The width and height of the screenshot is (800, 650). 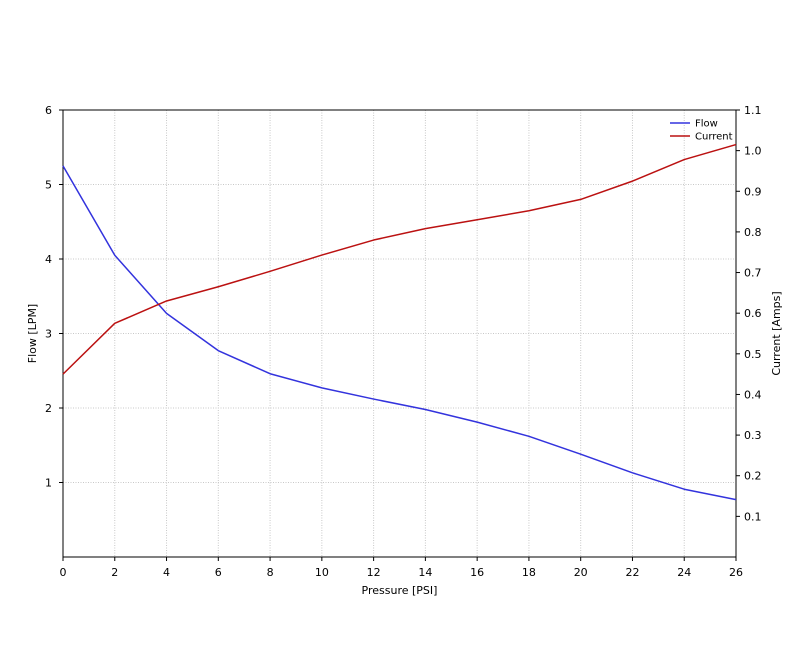 What do you see at coordinates (753, 516) in the screenshot?
I see `right-y-tick-label: 0.1` at bounding box center [753, 516].